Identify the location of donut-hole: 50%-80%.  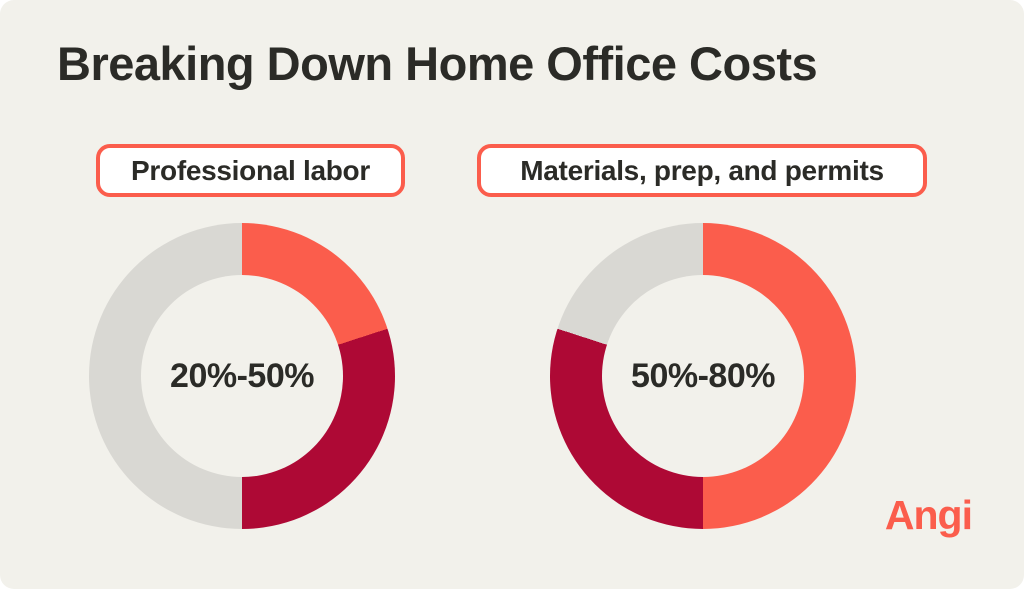
(703, 376).